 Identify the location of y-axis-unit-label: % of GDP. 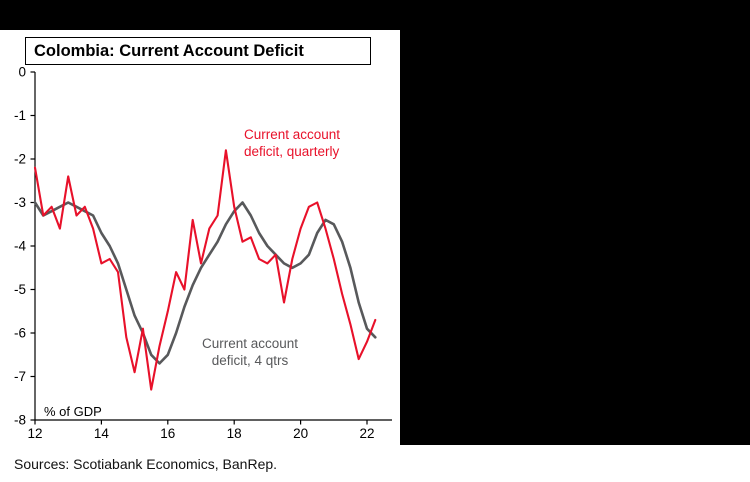
(73, 411).